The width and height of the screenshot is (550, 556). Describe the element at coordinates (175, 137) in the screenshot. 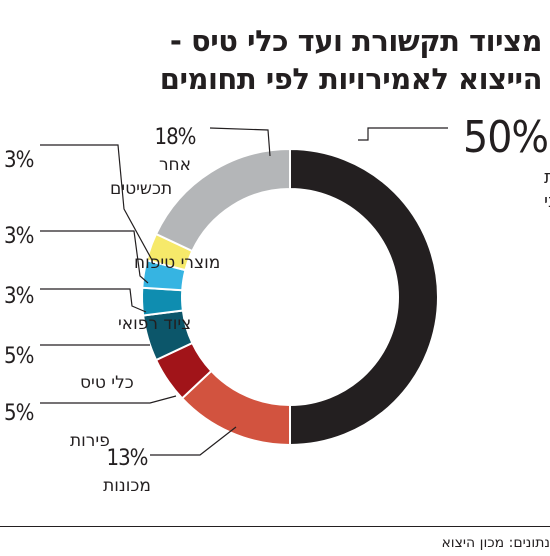

I see `slice-percent-label: 18%` at that location.